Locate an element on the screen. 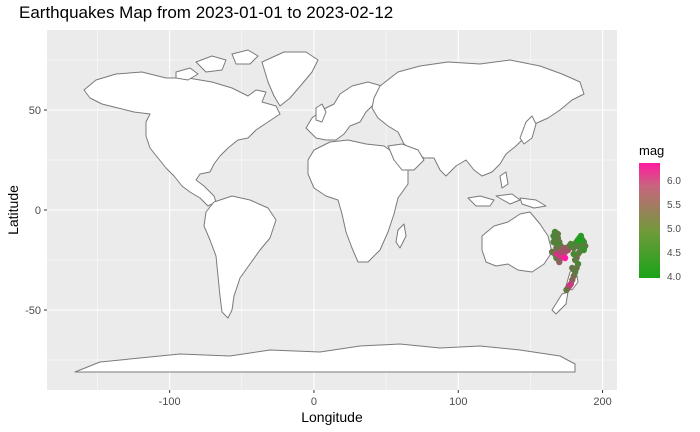 The height and width of the screenshot is (432, 700). earthquake-points is located at coordinates (568, 261).